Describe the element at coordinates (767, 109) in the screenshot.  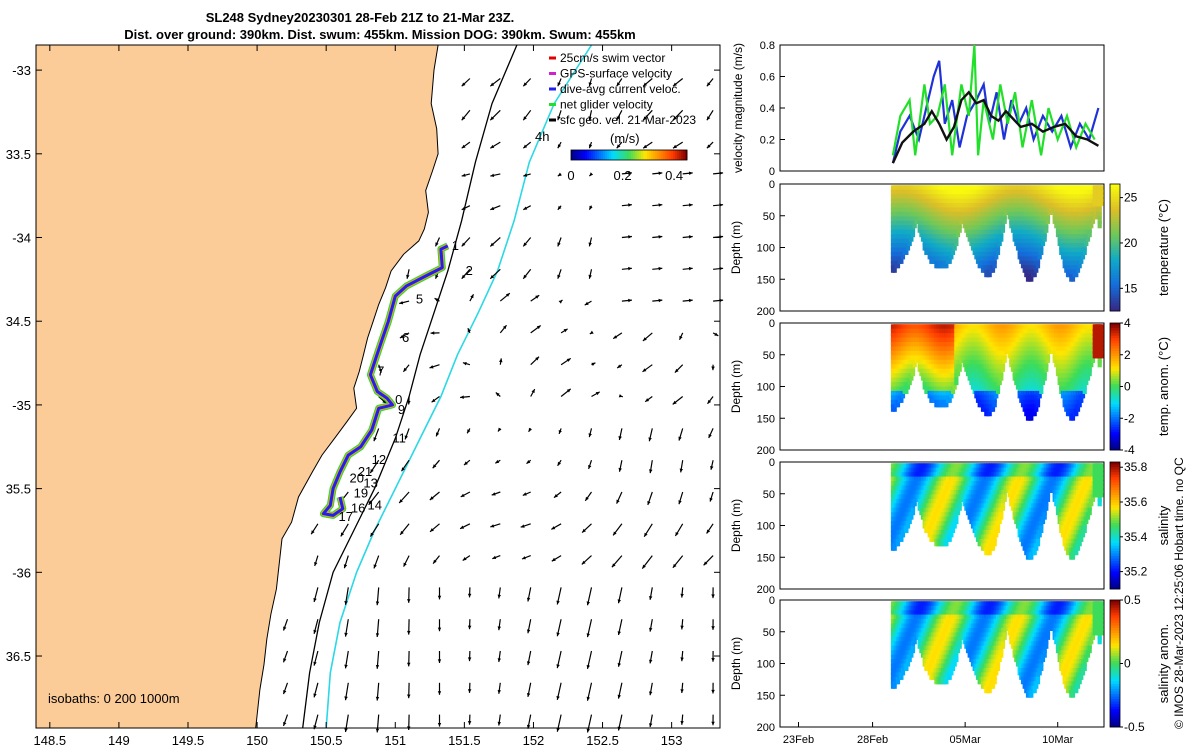
I see `velocity-ytick-label: 0.4` at that location.